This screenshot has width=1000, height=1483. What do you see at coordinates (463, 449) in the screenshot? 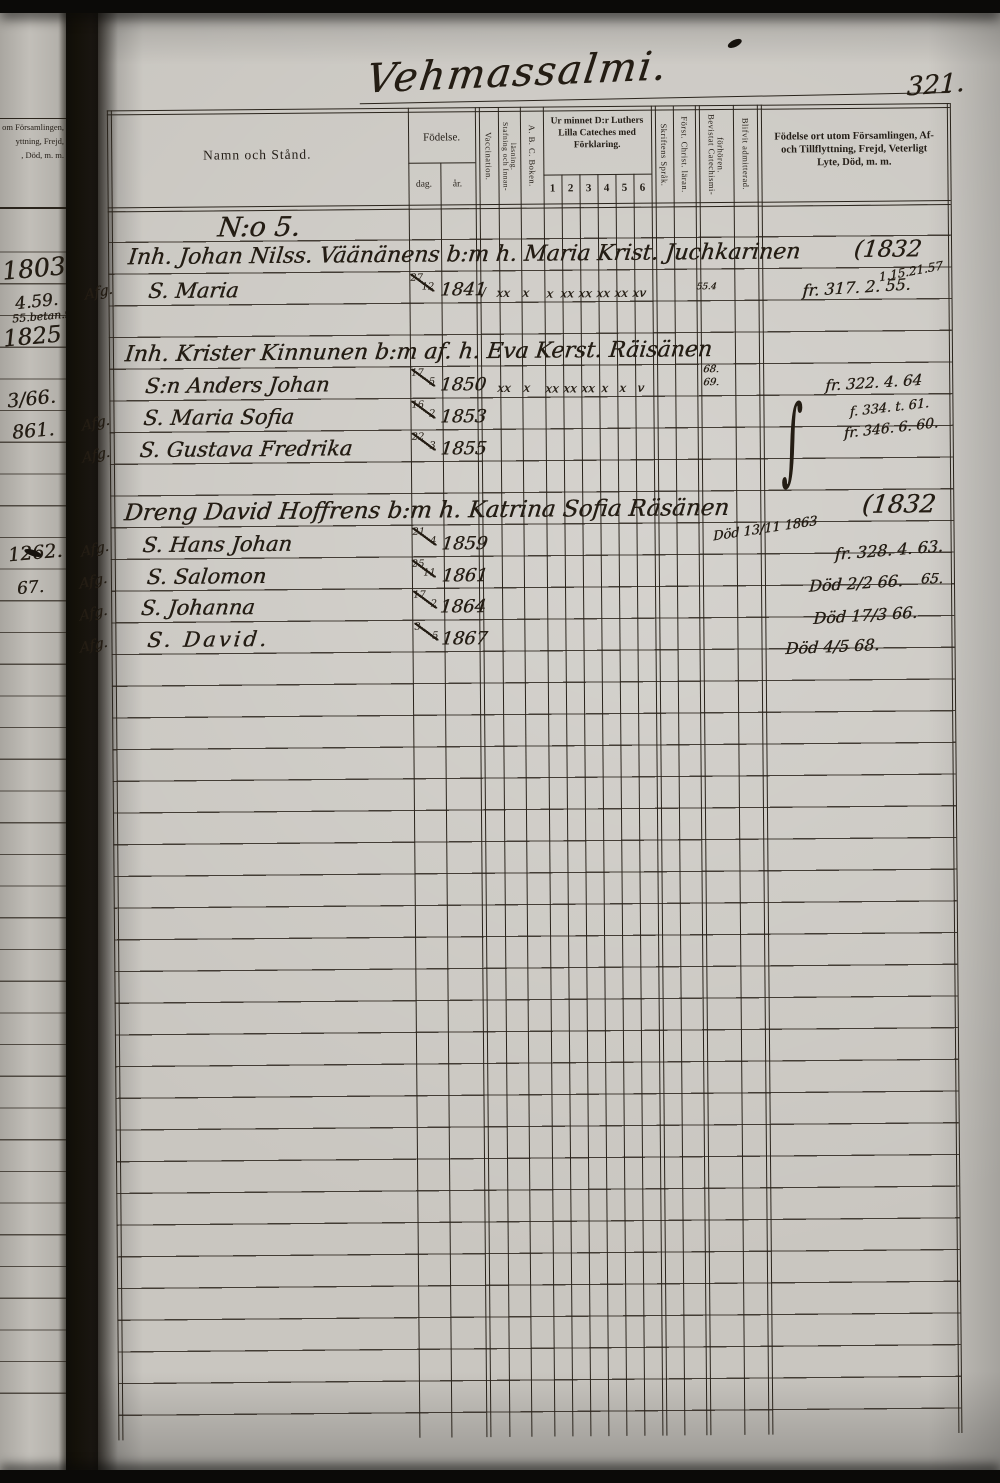
I see `birth-year: 1855` at bounding box center [463, 449].